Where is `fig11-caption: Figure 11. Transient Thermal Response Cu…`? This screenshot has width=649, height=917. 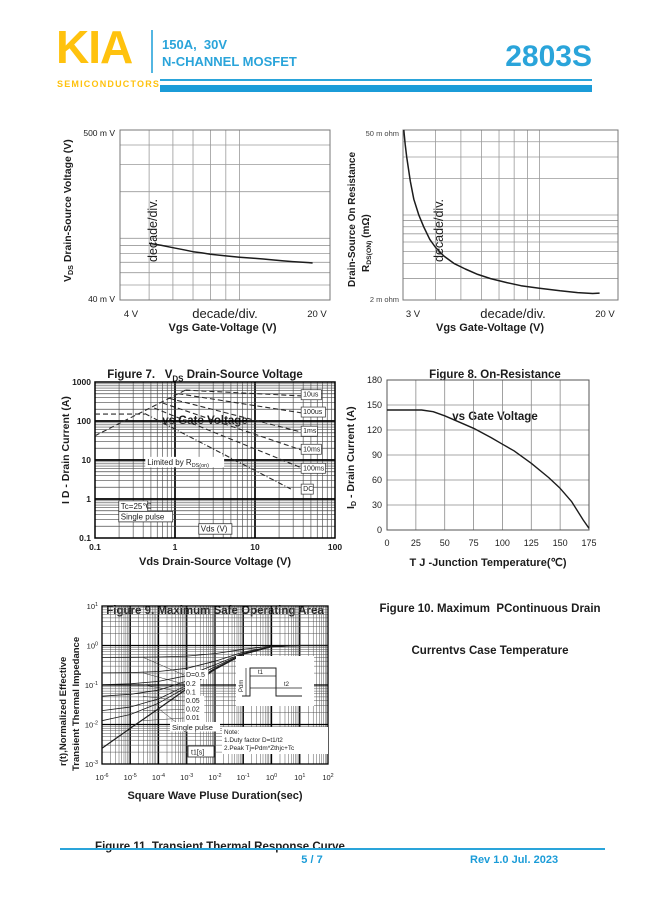 fig11-caption: Figure 11. Transient Thermal Response Cu… is located at coordinates (220, 847).